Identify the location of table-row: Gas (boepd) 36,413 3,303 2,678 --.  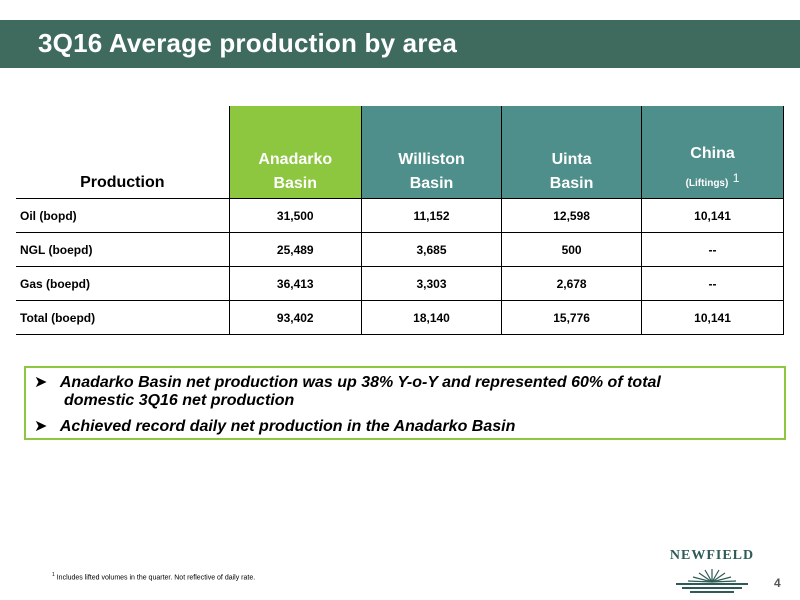
(400, 283).